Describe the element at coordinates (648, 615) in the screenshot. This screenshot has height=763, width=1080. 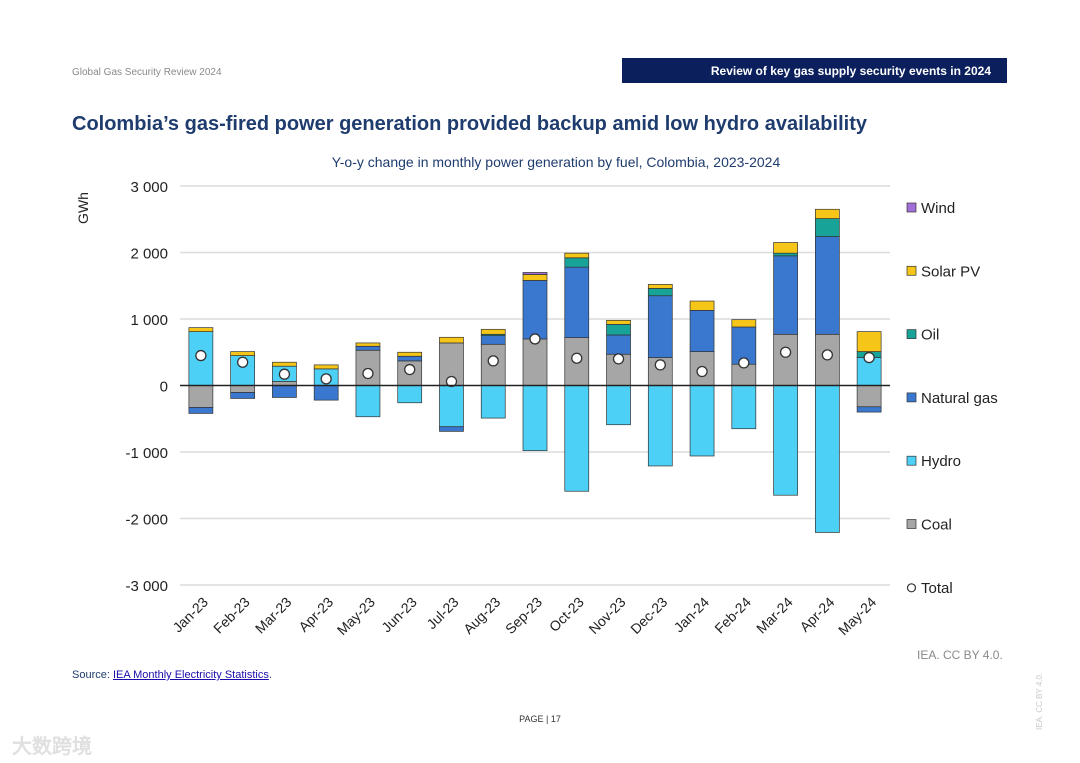
I see `x-tick-label: Dec-23` at that location.